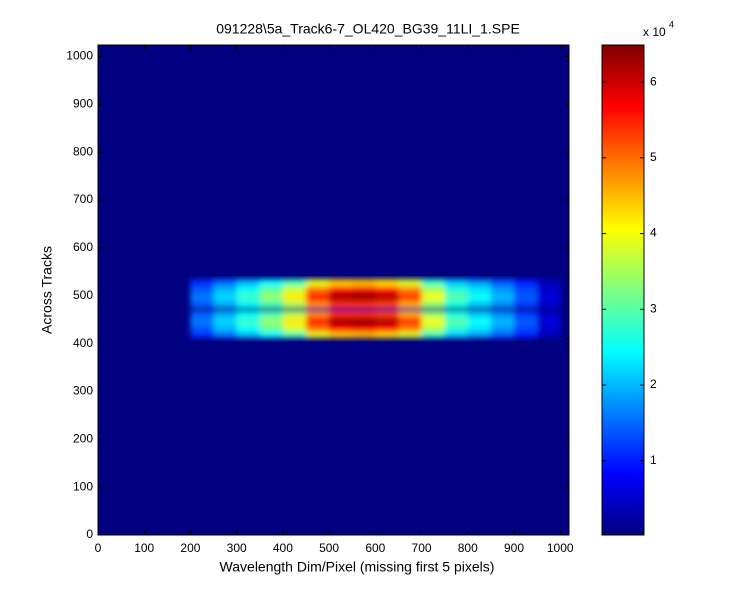  Describe the element at coordinates (560, 548) in the screenshot. I see `x-tick-label: 1000` at that location.